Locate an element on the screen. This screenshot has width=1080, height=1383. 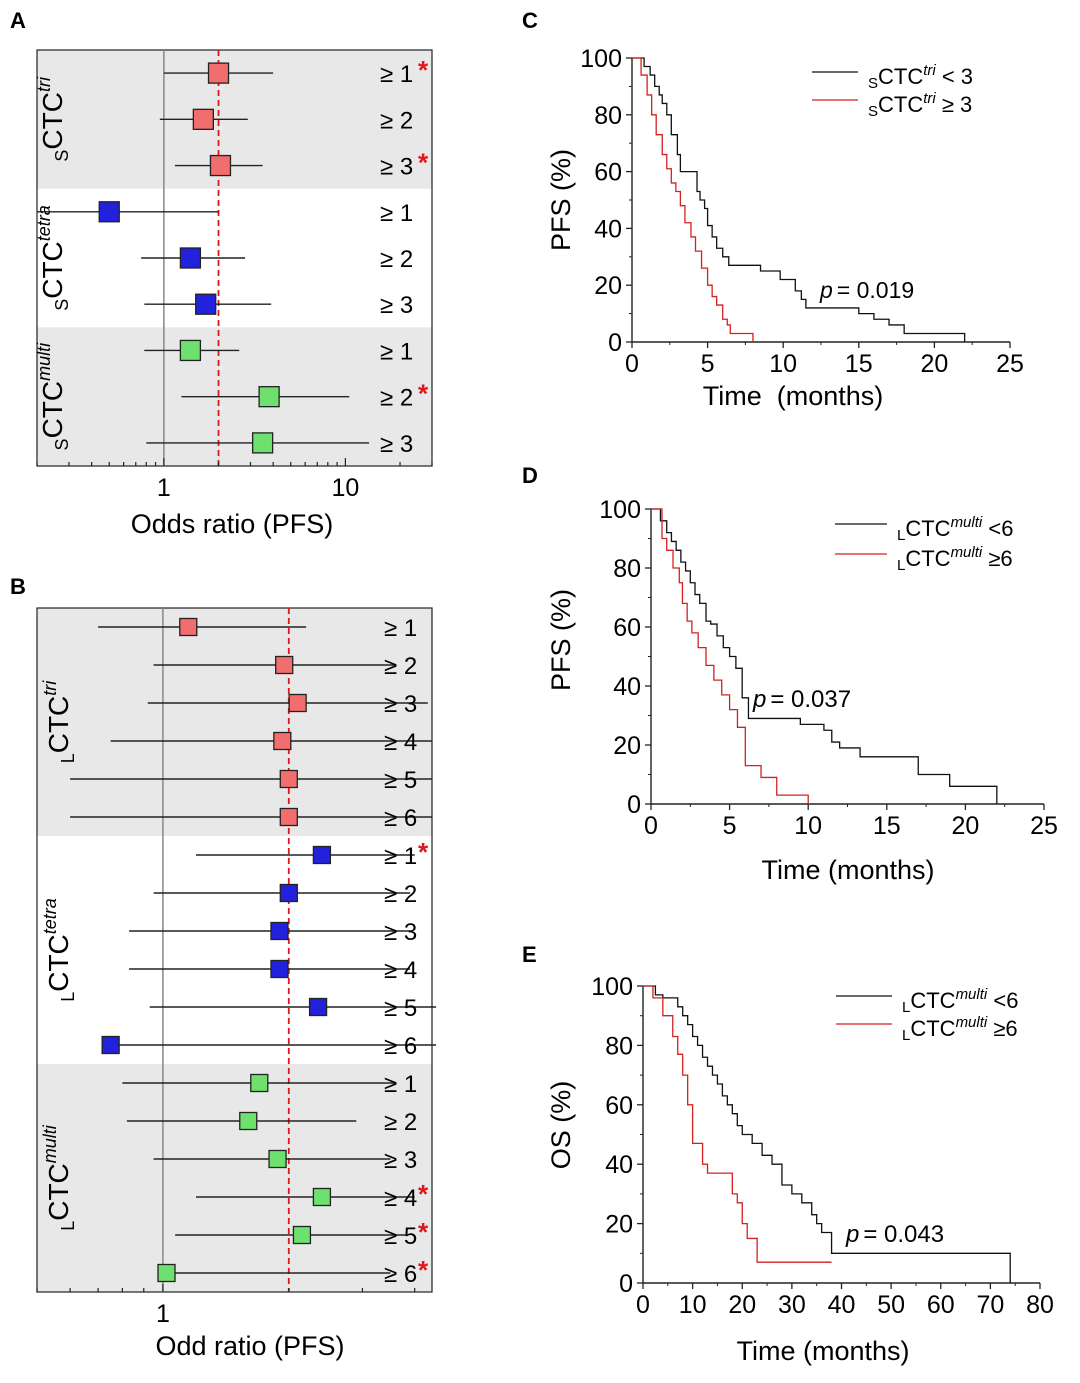
group-label-sup: multi is located at coordinates (44, 361).